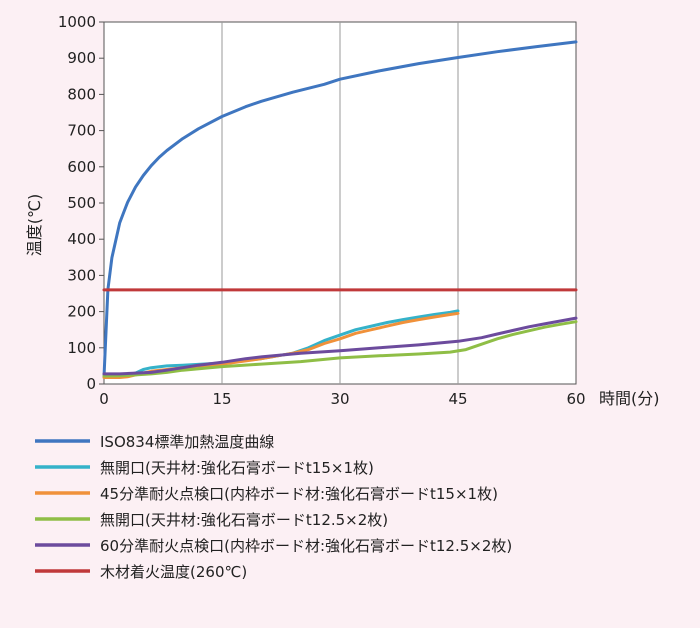 The width and height of the screenshot is (700, 628). What do you see at coordinates (104, 399) in the screenshot?
I see `x-tick-label: 0` at bounding box center [104, 399].